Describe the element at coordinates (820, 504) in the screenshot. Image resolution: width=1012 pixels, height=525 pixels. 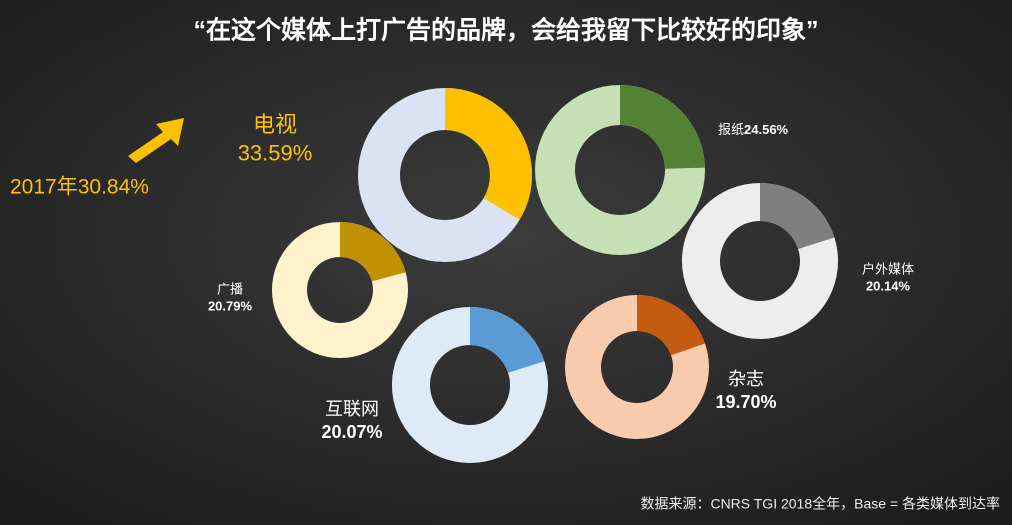
I see `source: 数据来源：CNRS TGI 2018全年，Base = 各类媒体到达率` at that location.